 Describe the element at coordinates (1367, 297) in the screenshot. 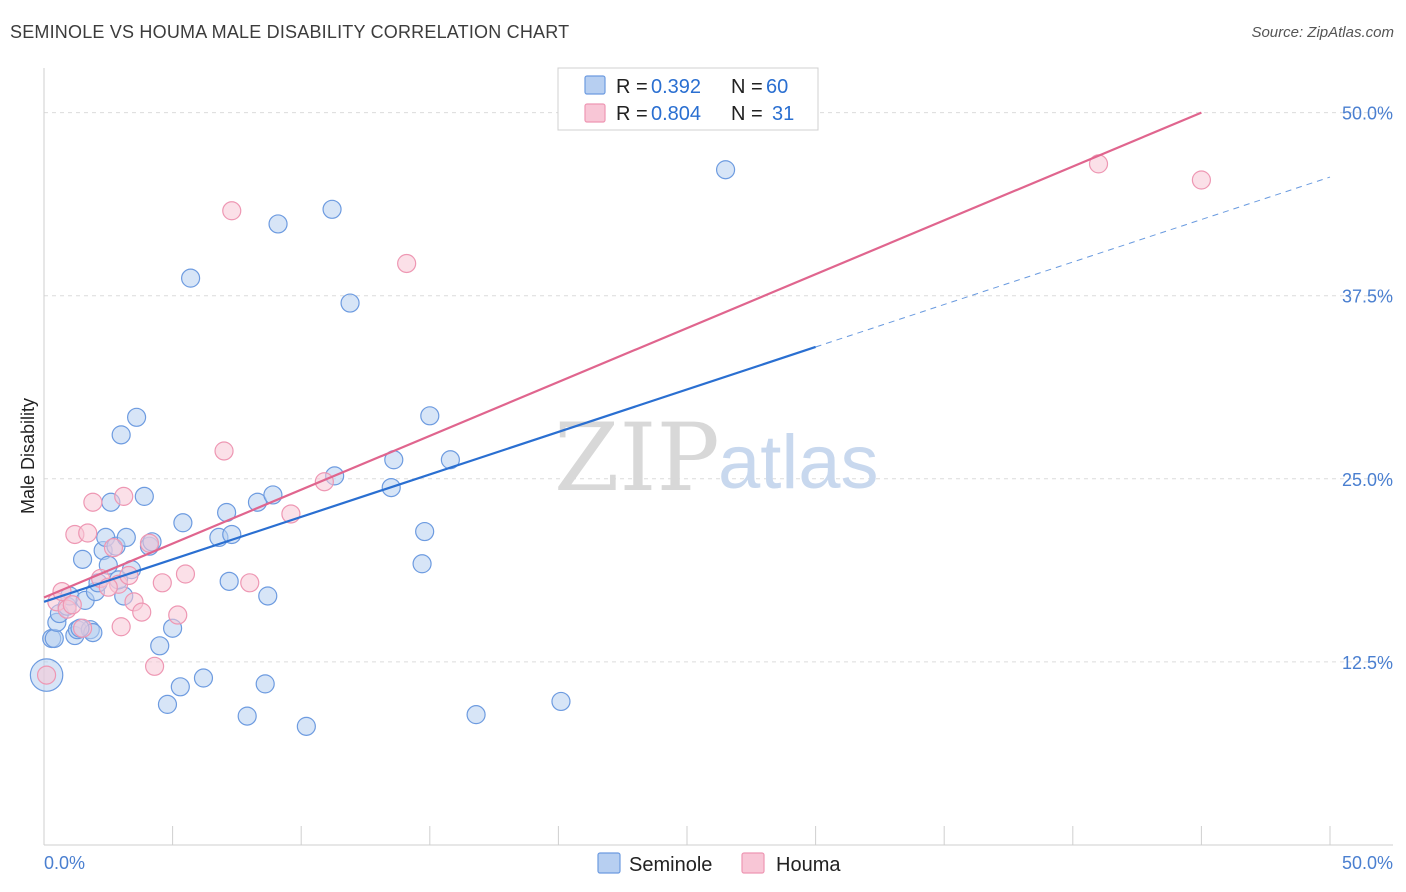

I see `y-tick-label: 37.5%` at that location.